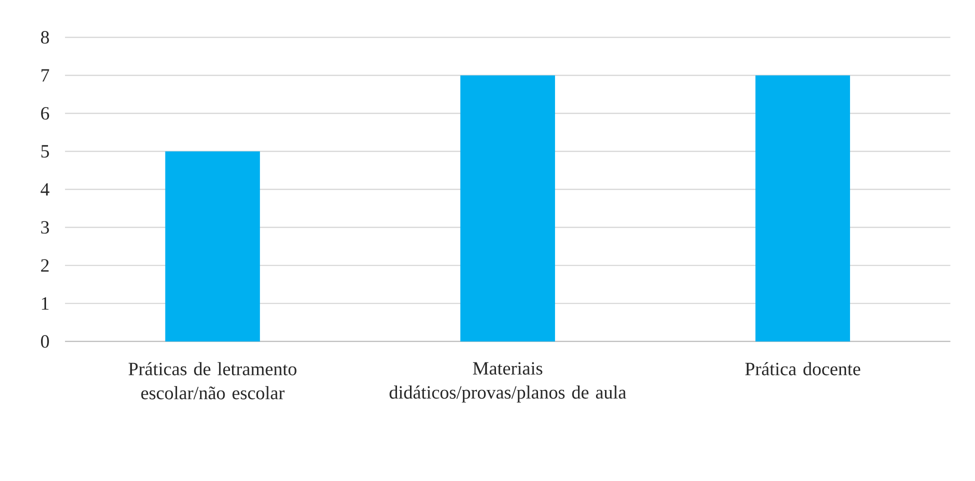  What do you see at coordinates (46, 75) in the screenshot?
I see `y-tick-label: 7` at bounding box center [46, 75].